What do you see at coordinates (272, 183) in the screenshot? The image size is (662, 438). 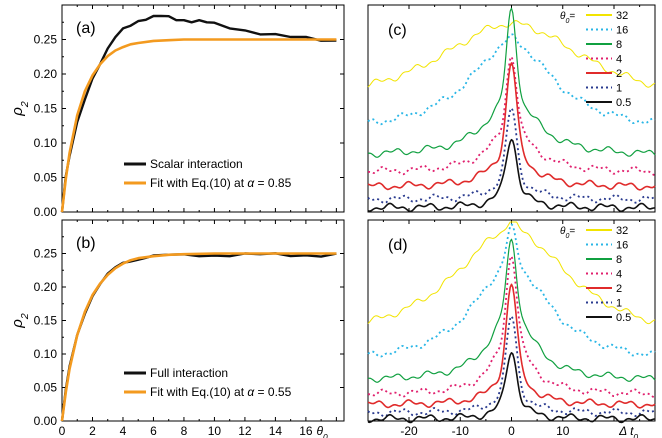 I see `legend-label-value: = 0.85` at bounding box center [272, 183].